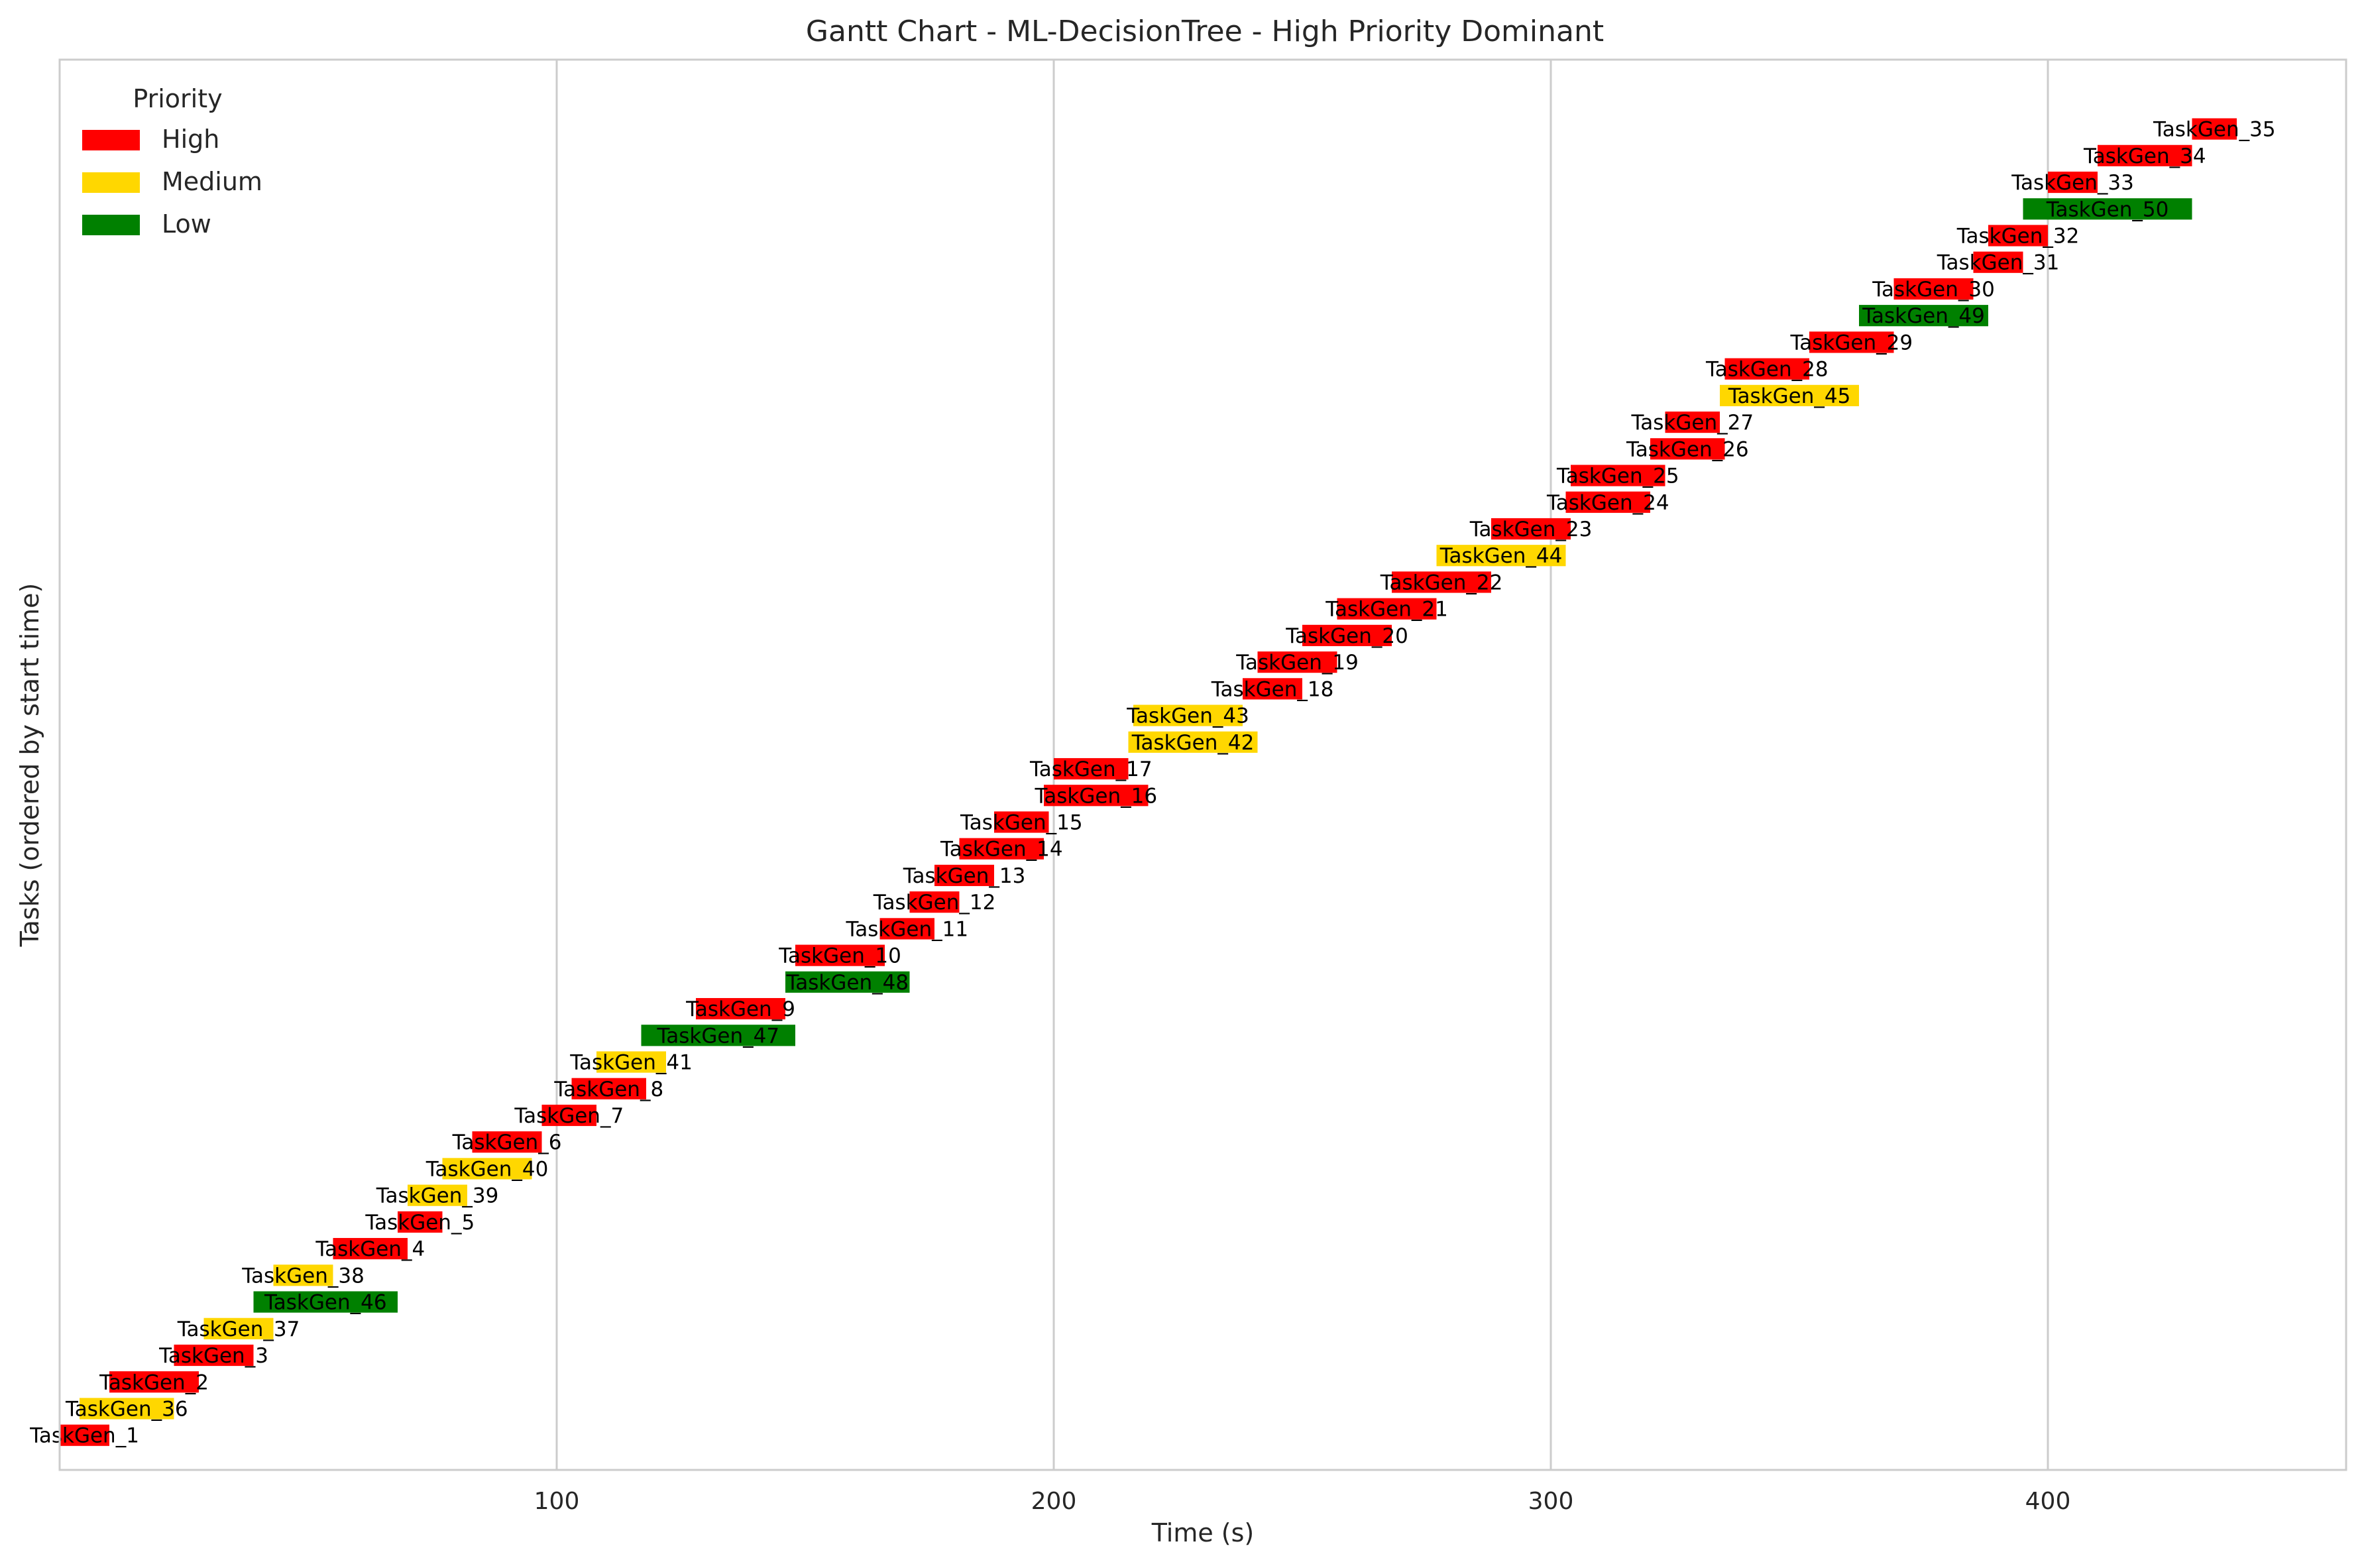  Describe the element at coordinates (2144, 156) in the screenshot. I see `task-label: TaskGen_34` at that location.